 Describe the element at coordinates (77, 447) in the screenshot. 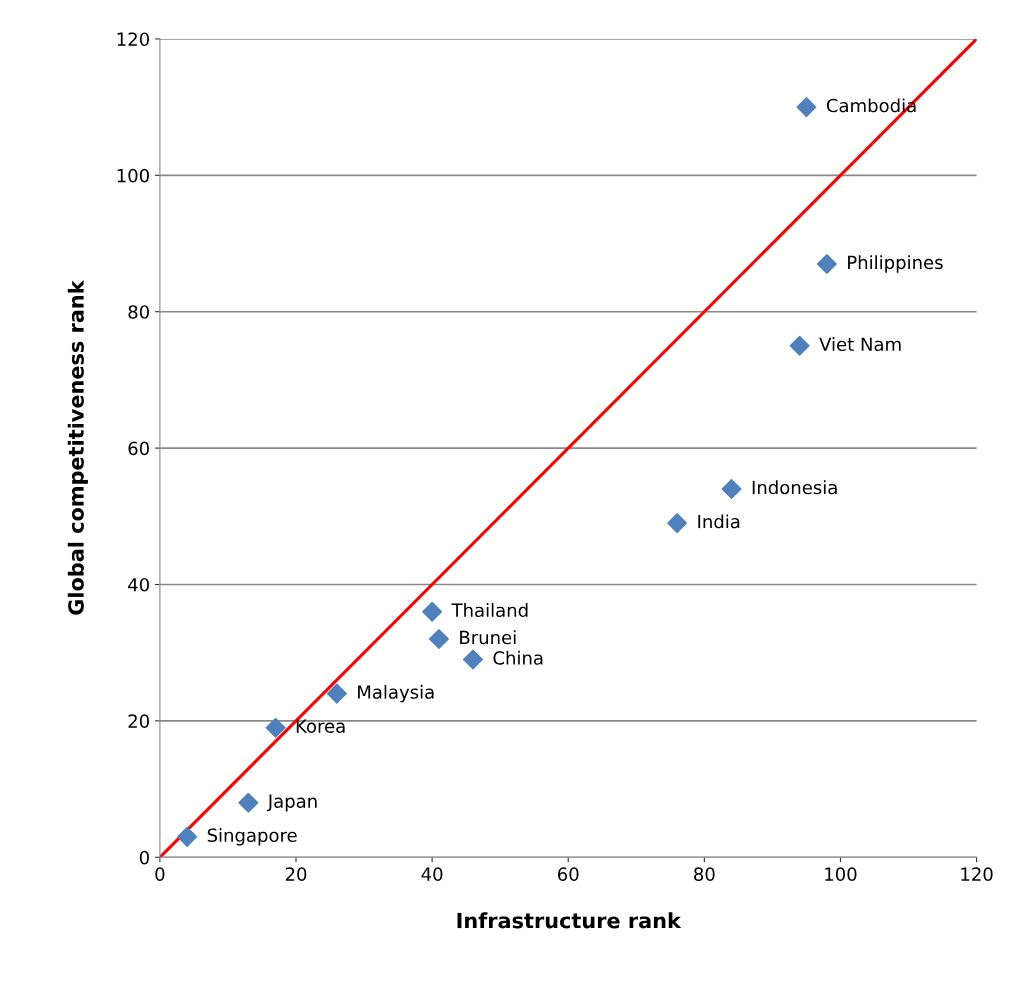

I see `y-axis-title: Global competitiveness rank` at that location.